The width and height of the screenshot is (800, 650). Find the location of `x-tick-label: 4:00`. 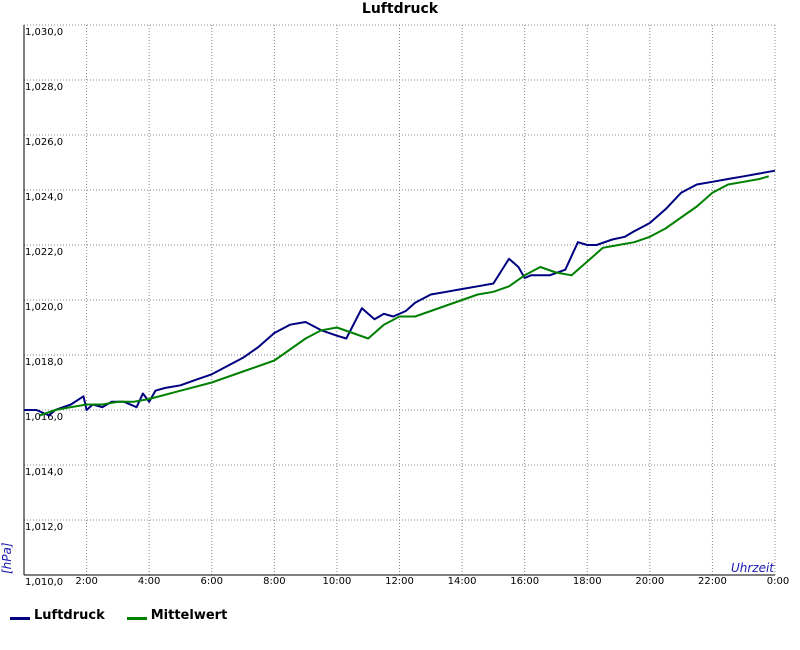

x-tick-label: 4:00 is located at coordinates (149, 581).